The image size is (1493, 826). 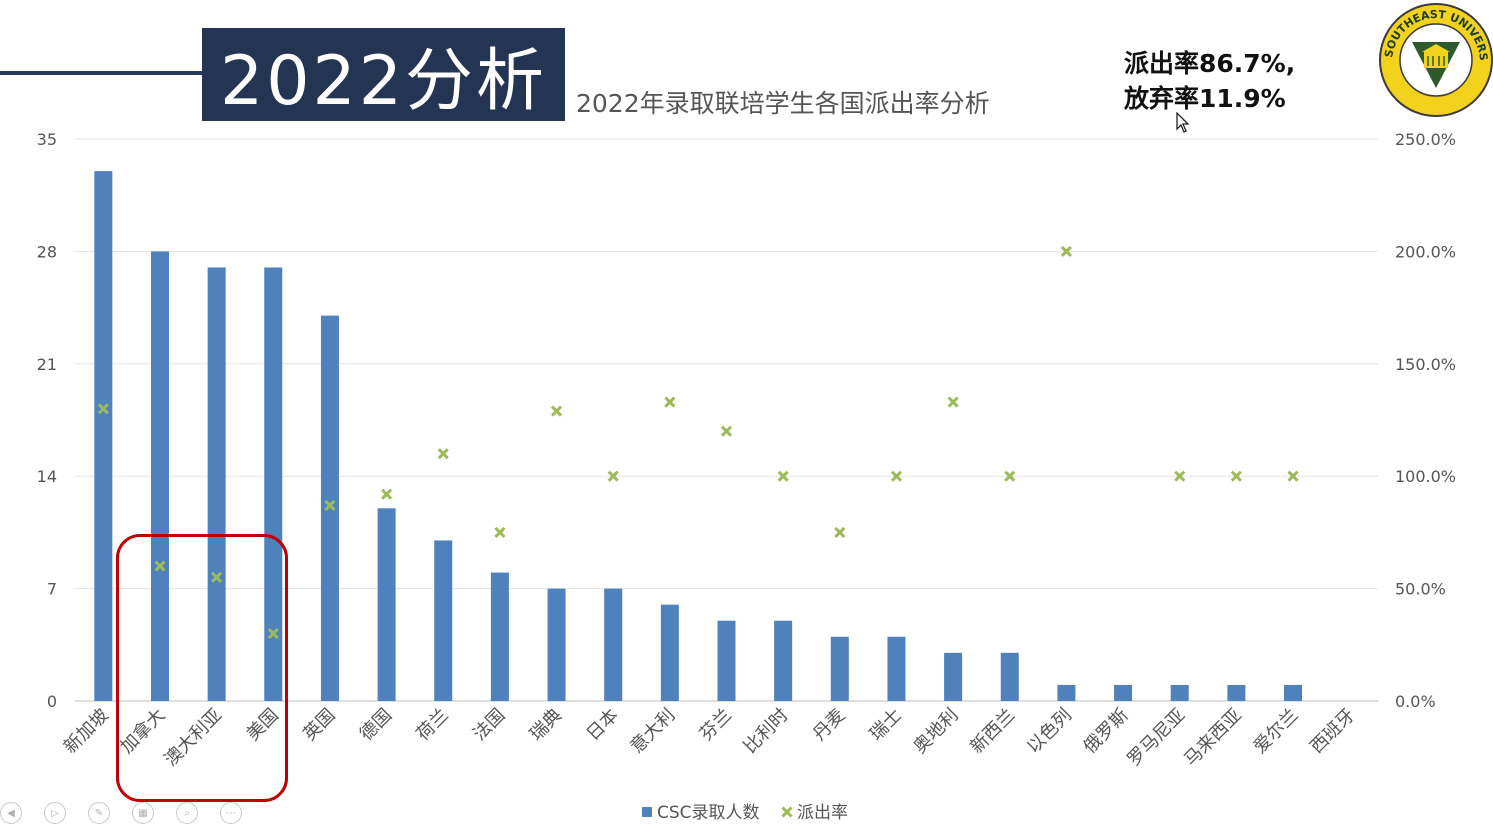 I want to click on category-label: 法国, so click(x=489, y=725).